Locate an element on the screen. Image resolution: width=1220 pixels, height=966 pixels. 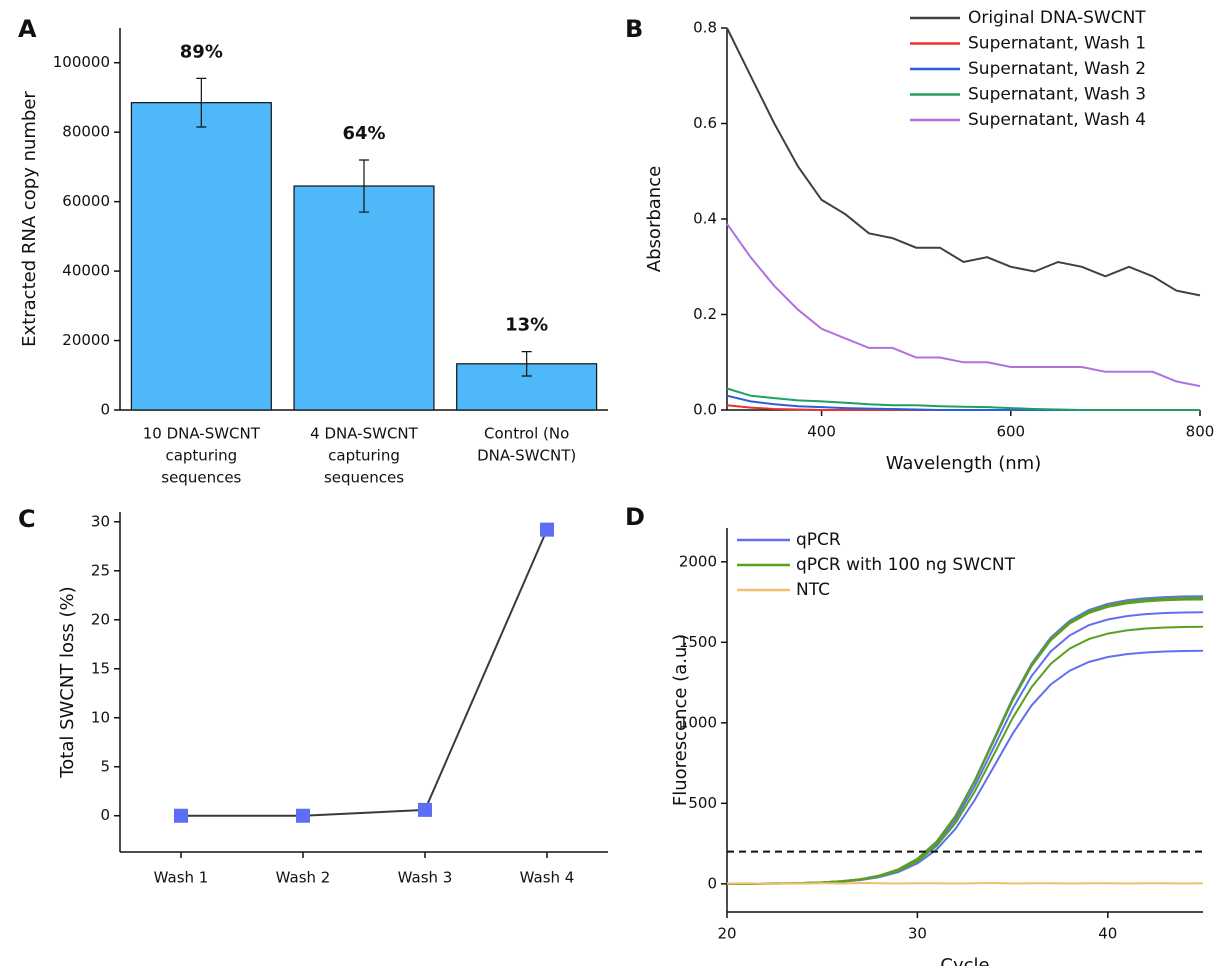
panel-label: A is located at coordinates (27, 29).